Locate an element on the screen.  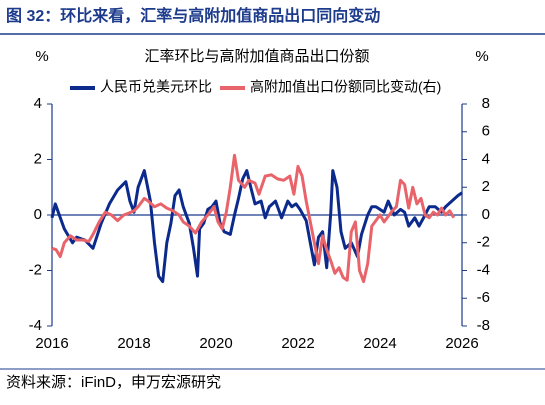
y2-tick-label: 4 is located at coordinates (486, 158).